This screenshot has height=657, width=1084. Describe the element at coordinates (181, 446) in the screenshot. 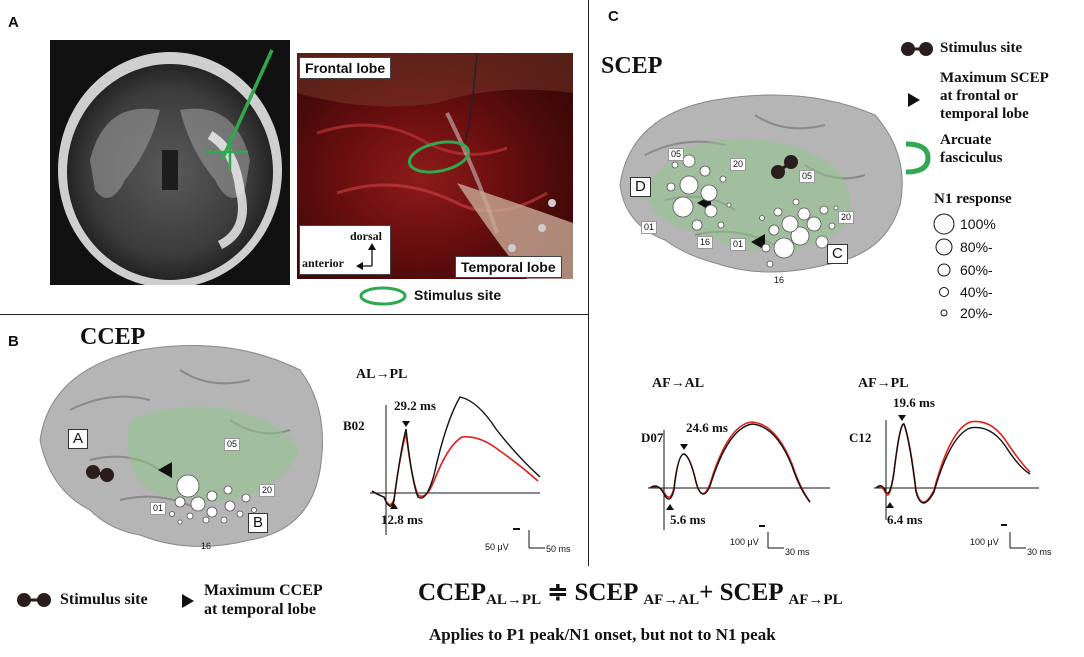

I see `brain-surface-b` at that location.